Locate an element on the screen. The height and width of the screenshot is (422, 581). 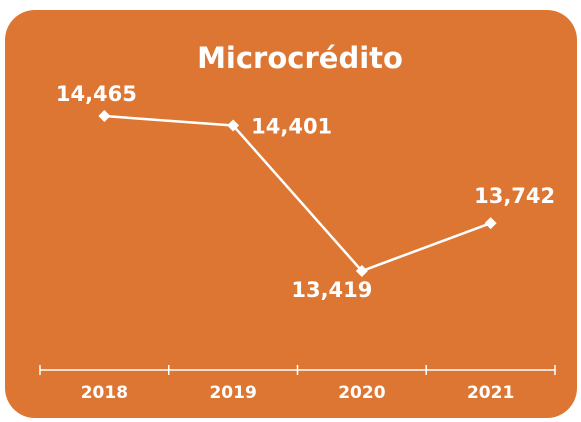
x-tick-label: 2019 is located at coordinates (232, 393).